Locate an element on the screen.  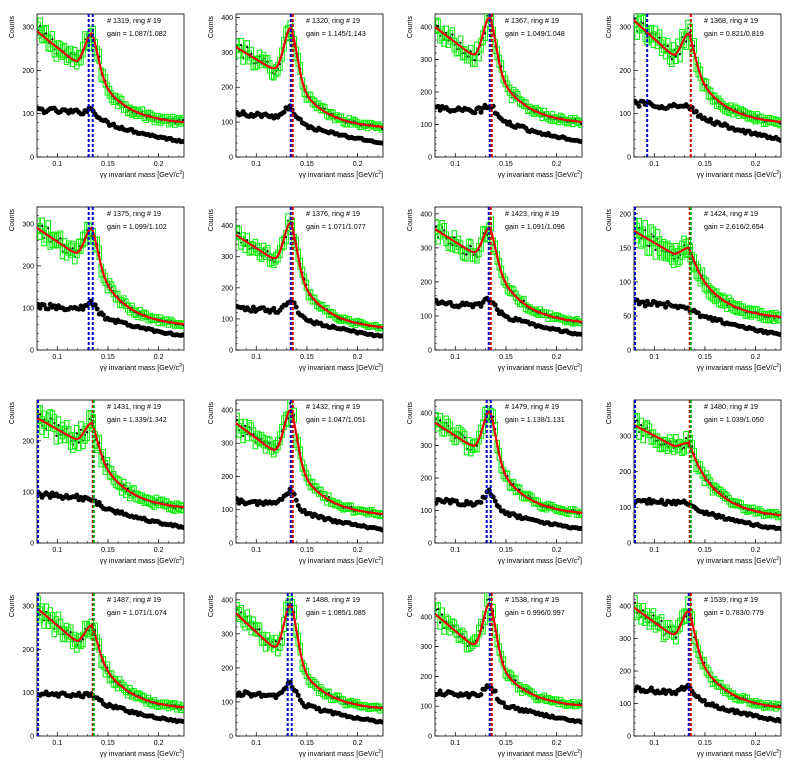
ring-label: # 1488, ring # 19 is located at coordinates (333, 599).